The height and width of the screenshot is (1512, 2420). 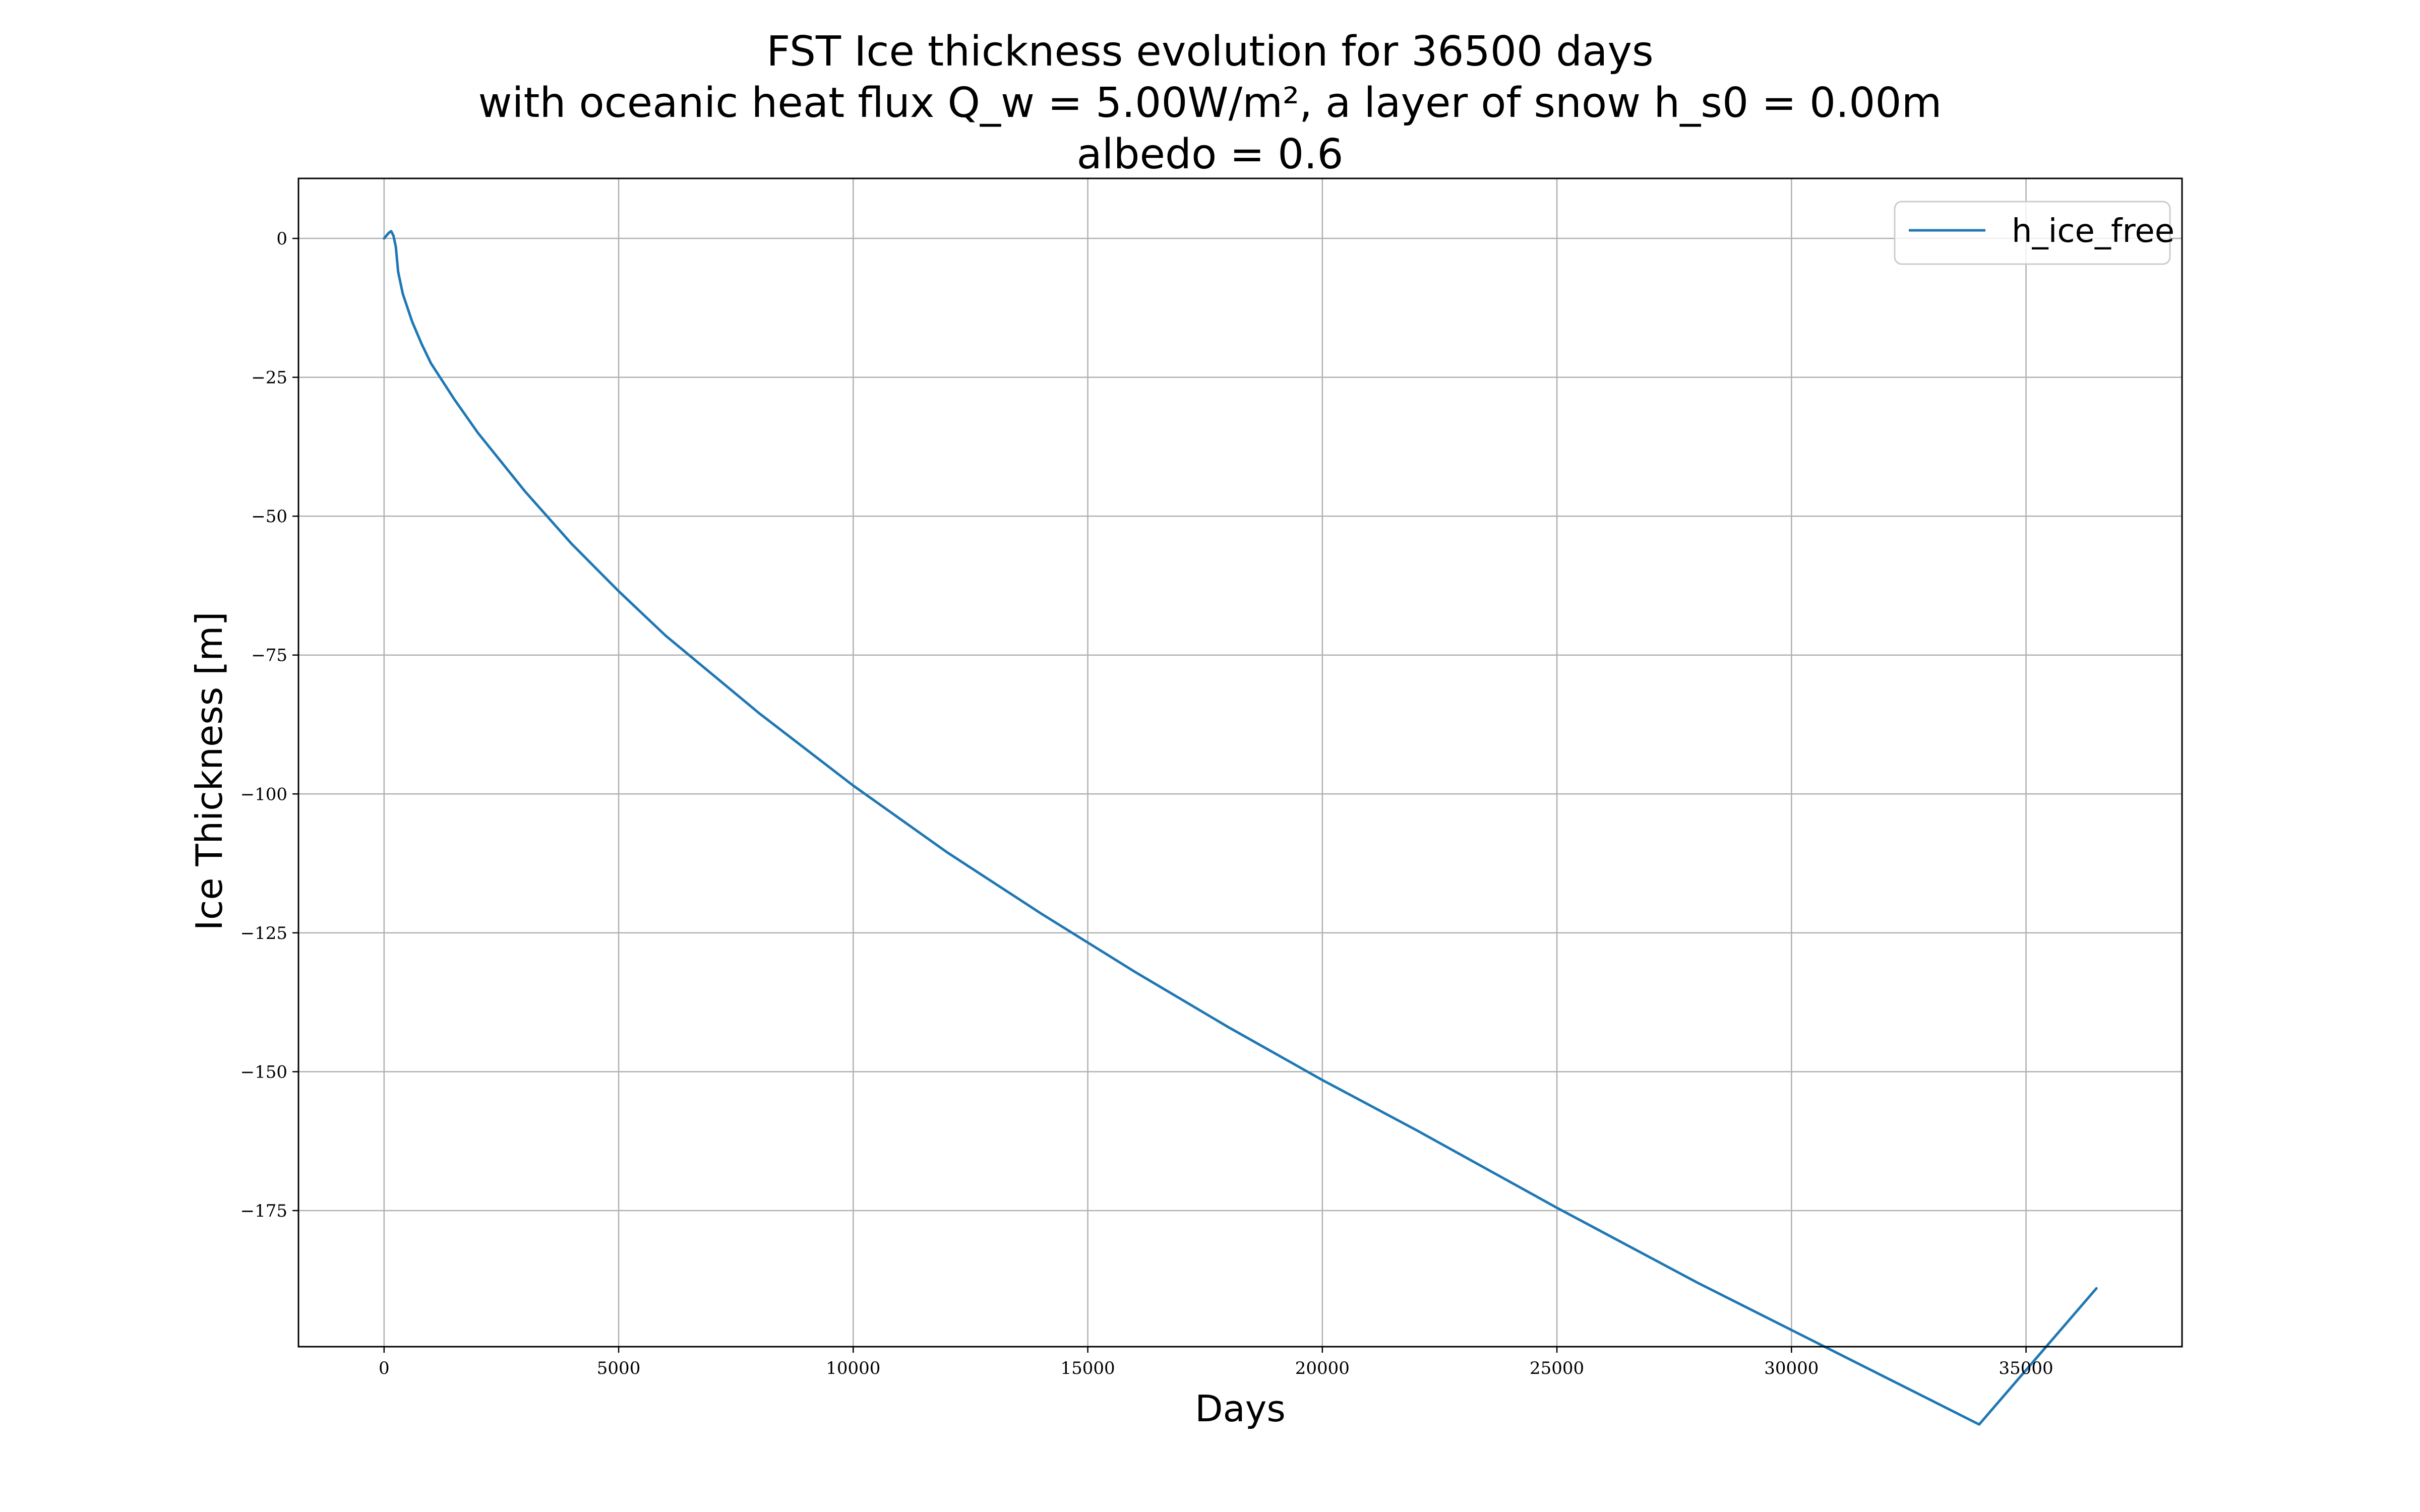 What do you see at coordinates (1087, 1368) in the screenshot?
I see `x-tick-label: 15000` at bounding box center [1087, 1368].